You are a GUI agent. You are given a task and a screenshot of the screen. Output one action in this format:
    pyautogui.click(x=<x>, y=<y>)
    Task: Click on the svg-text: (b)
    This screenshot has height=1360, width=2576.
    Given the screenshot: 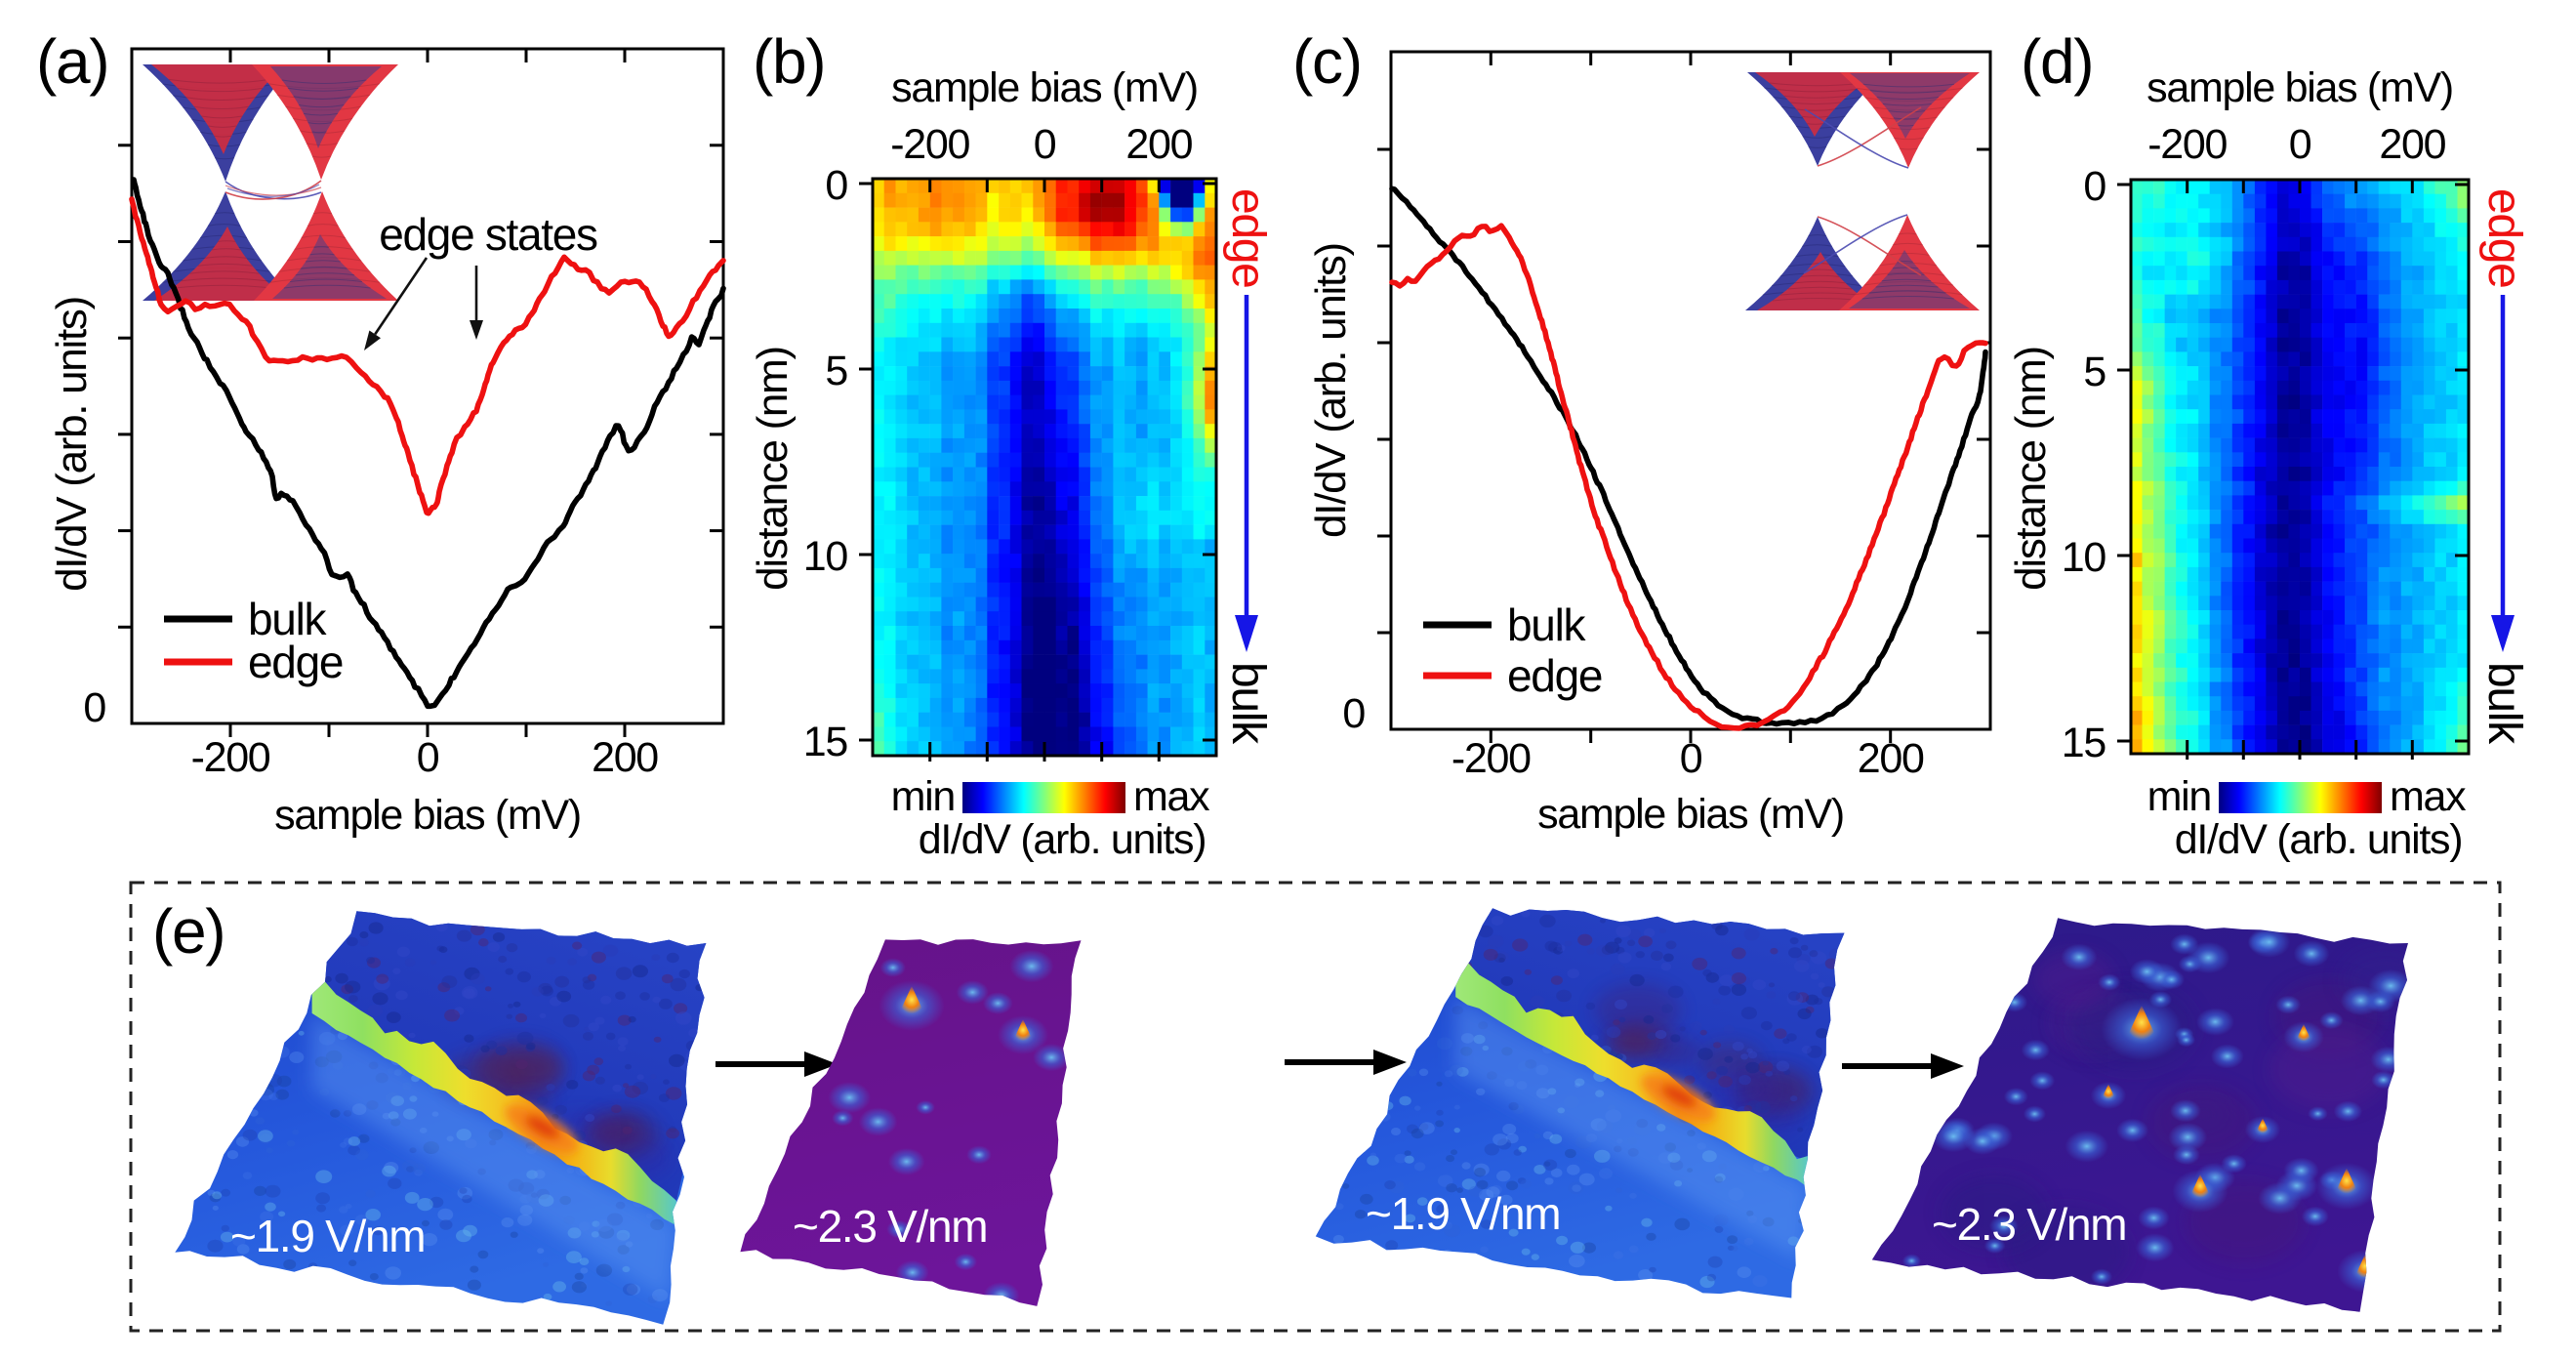 What is the action you would take?
    pyautogui.click(x=789, y=61)
    